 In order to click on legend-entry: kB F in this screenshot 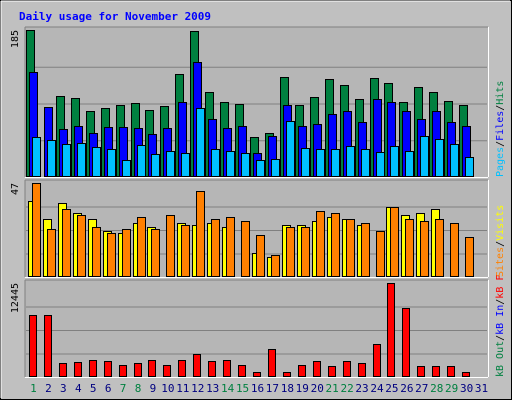, I will do `click(500, 287)`.